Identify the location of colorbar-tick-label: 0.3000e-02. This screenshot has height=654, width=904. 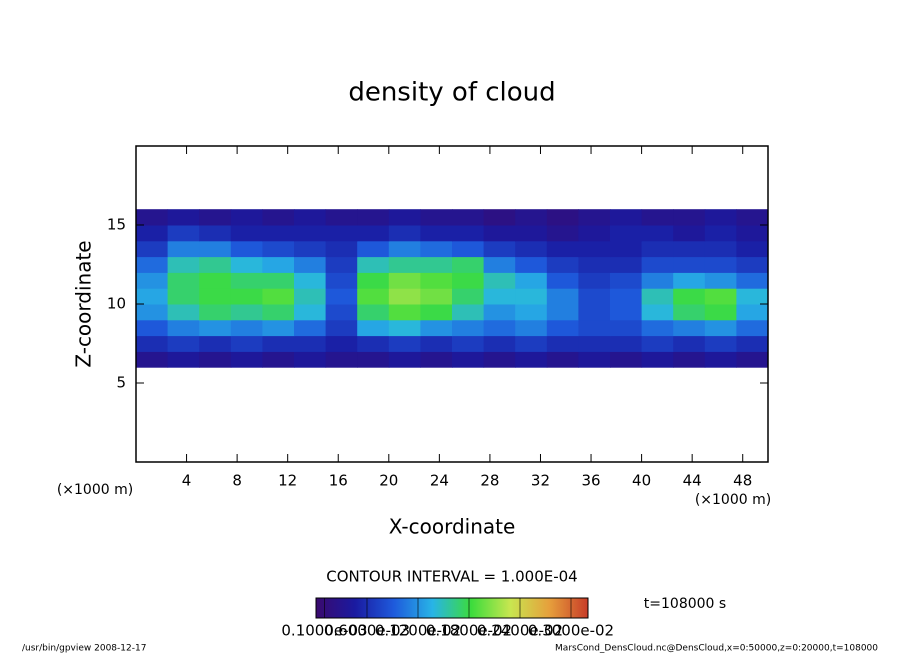
(571, 631).